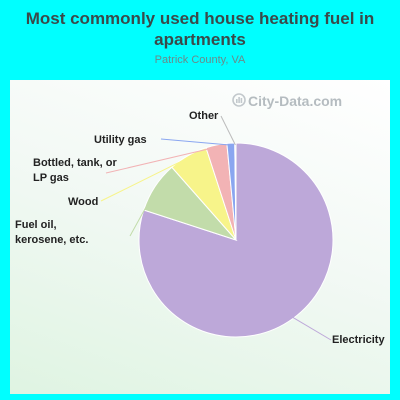 This screenshot has width=400, height=400. I want to click on slice-label: Other, so click(204, 116).